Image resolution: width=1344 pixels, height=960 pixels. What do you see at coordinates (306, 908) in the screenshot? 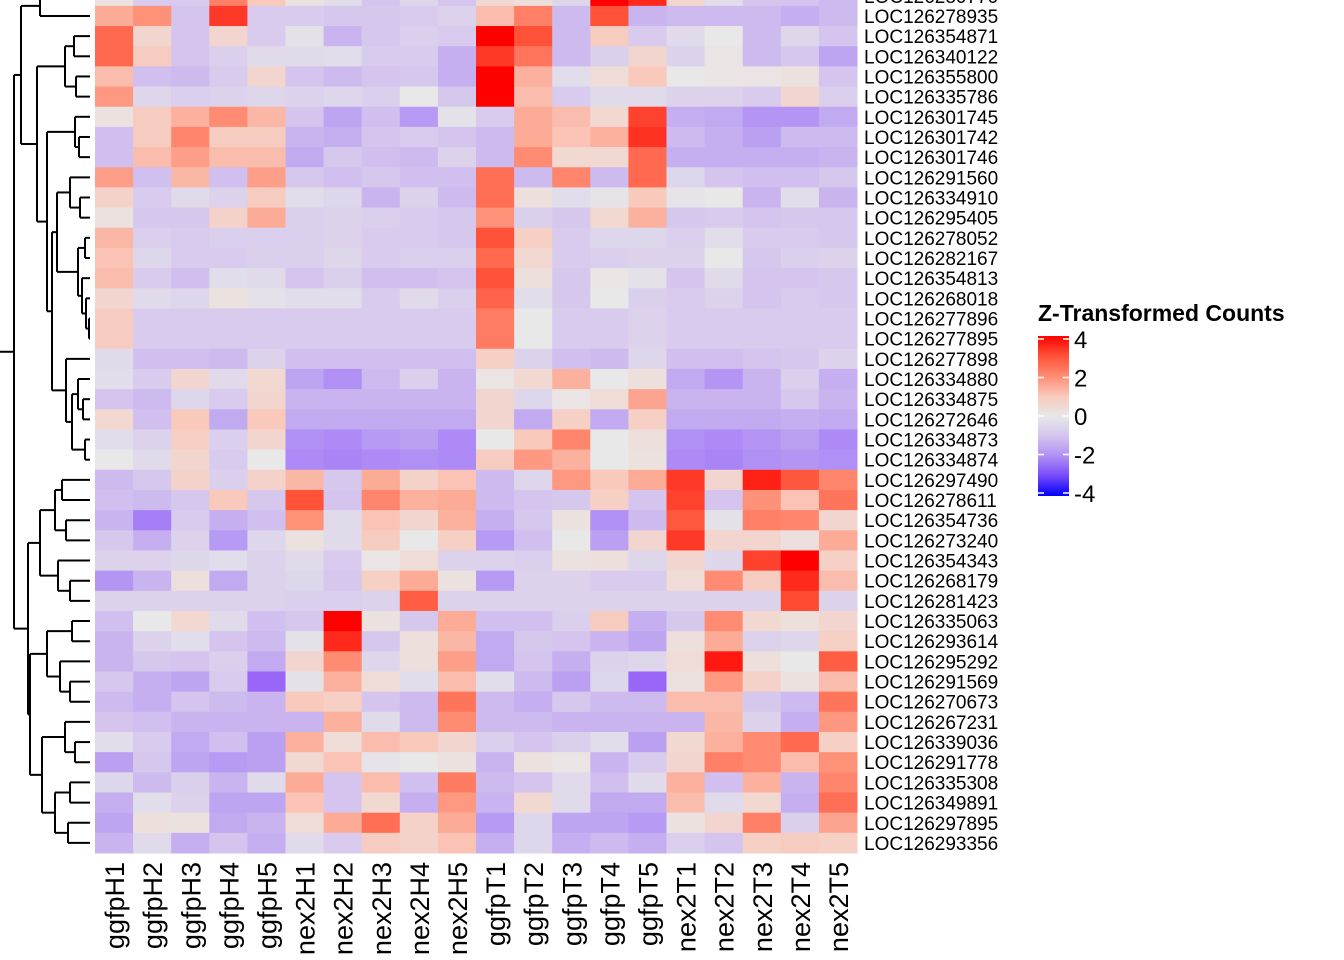
I see `column-label: nex2H1` at bounding box center [306, 908].